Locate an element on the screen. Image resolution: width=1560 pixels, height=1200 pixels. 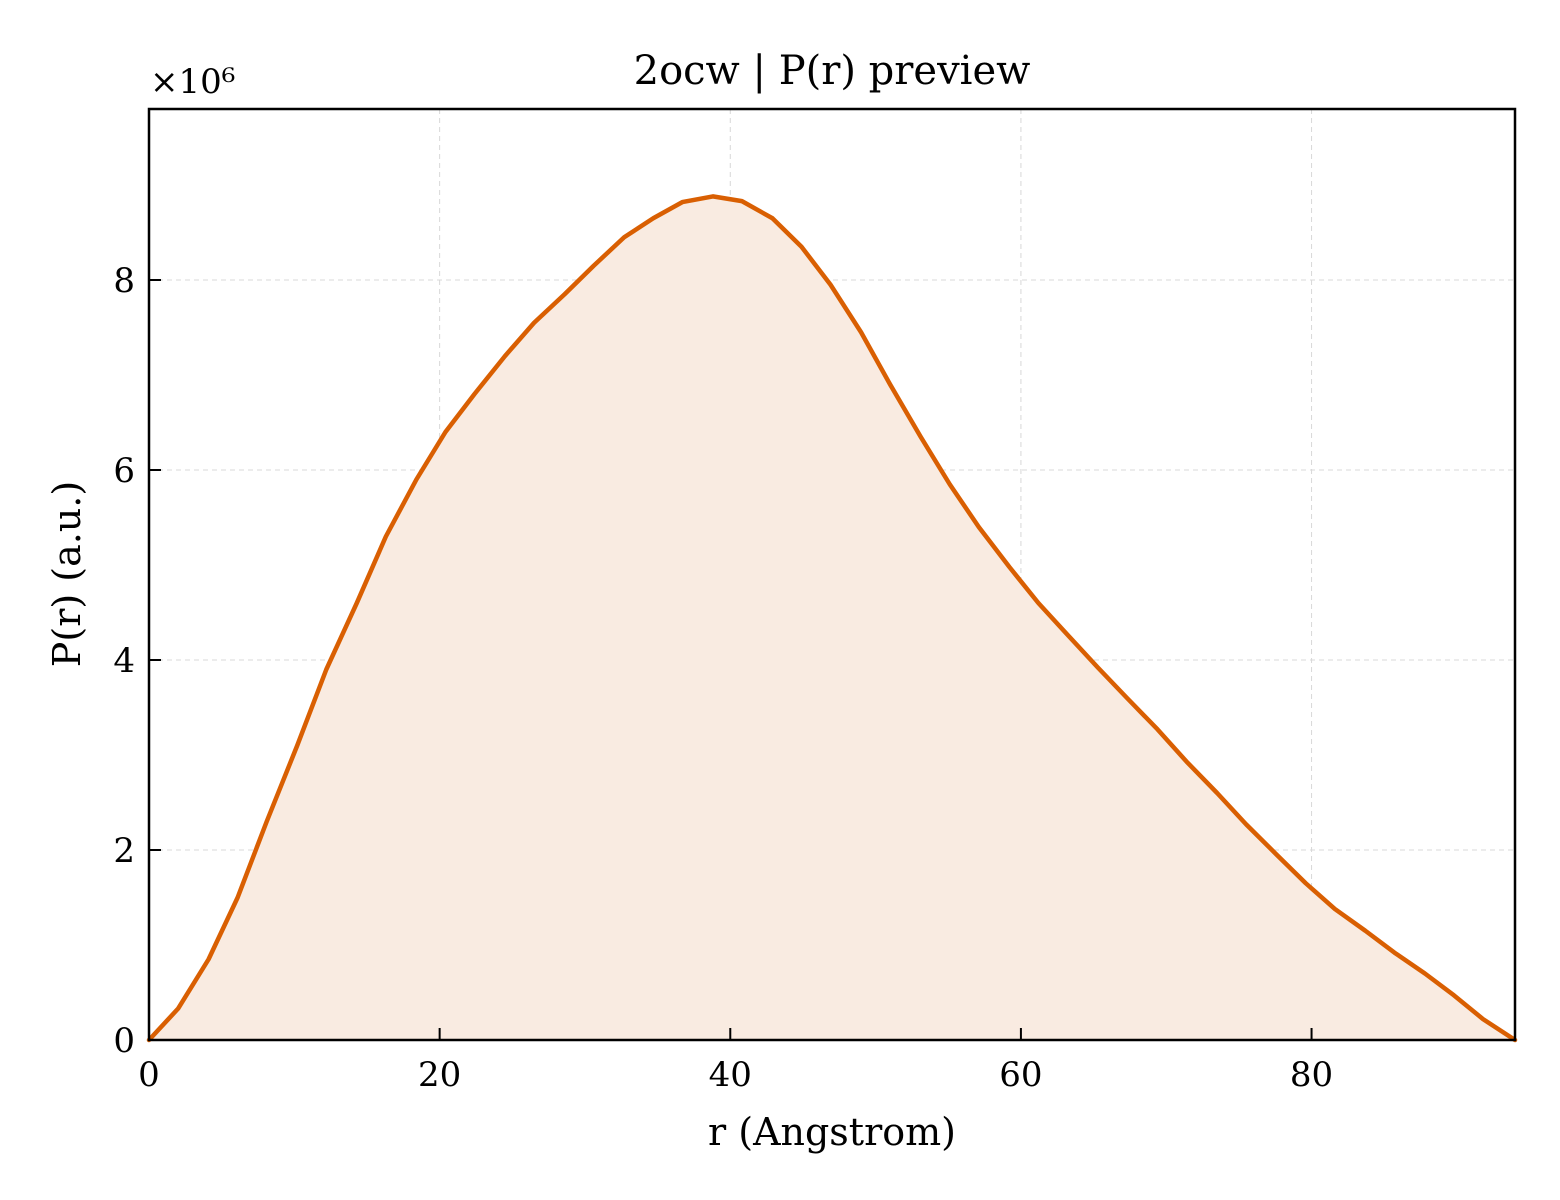
y-tick-label: 0 is located at coordinates (124, 1041).